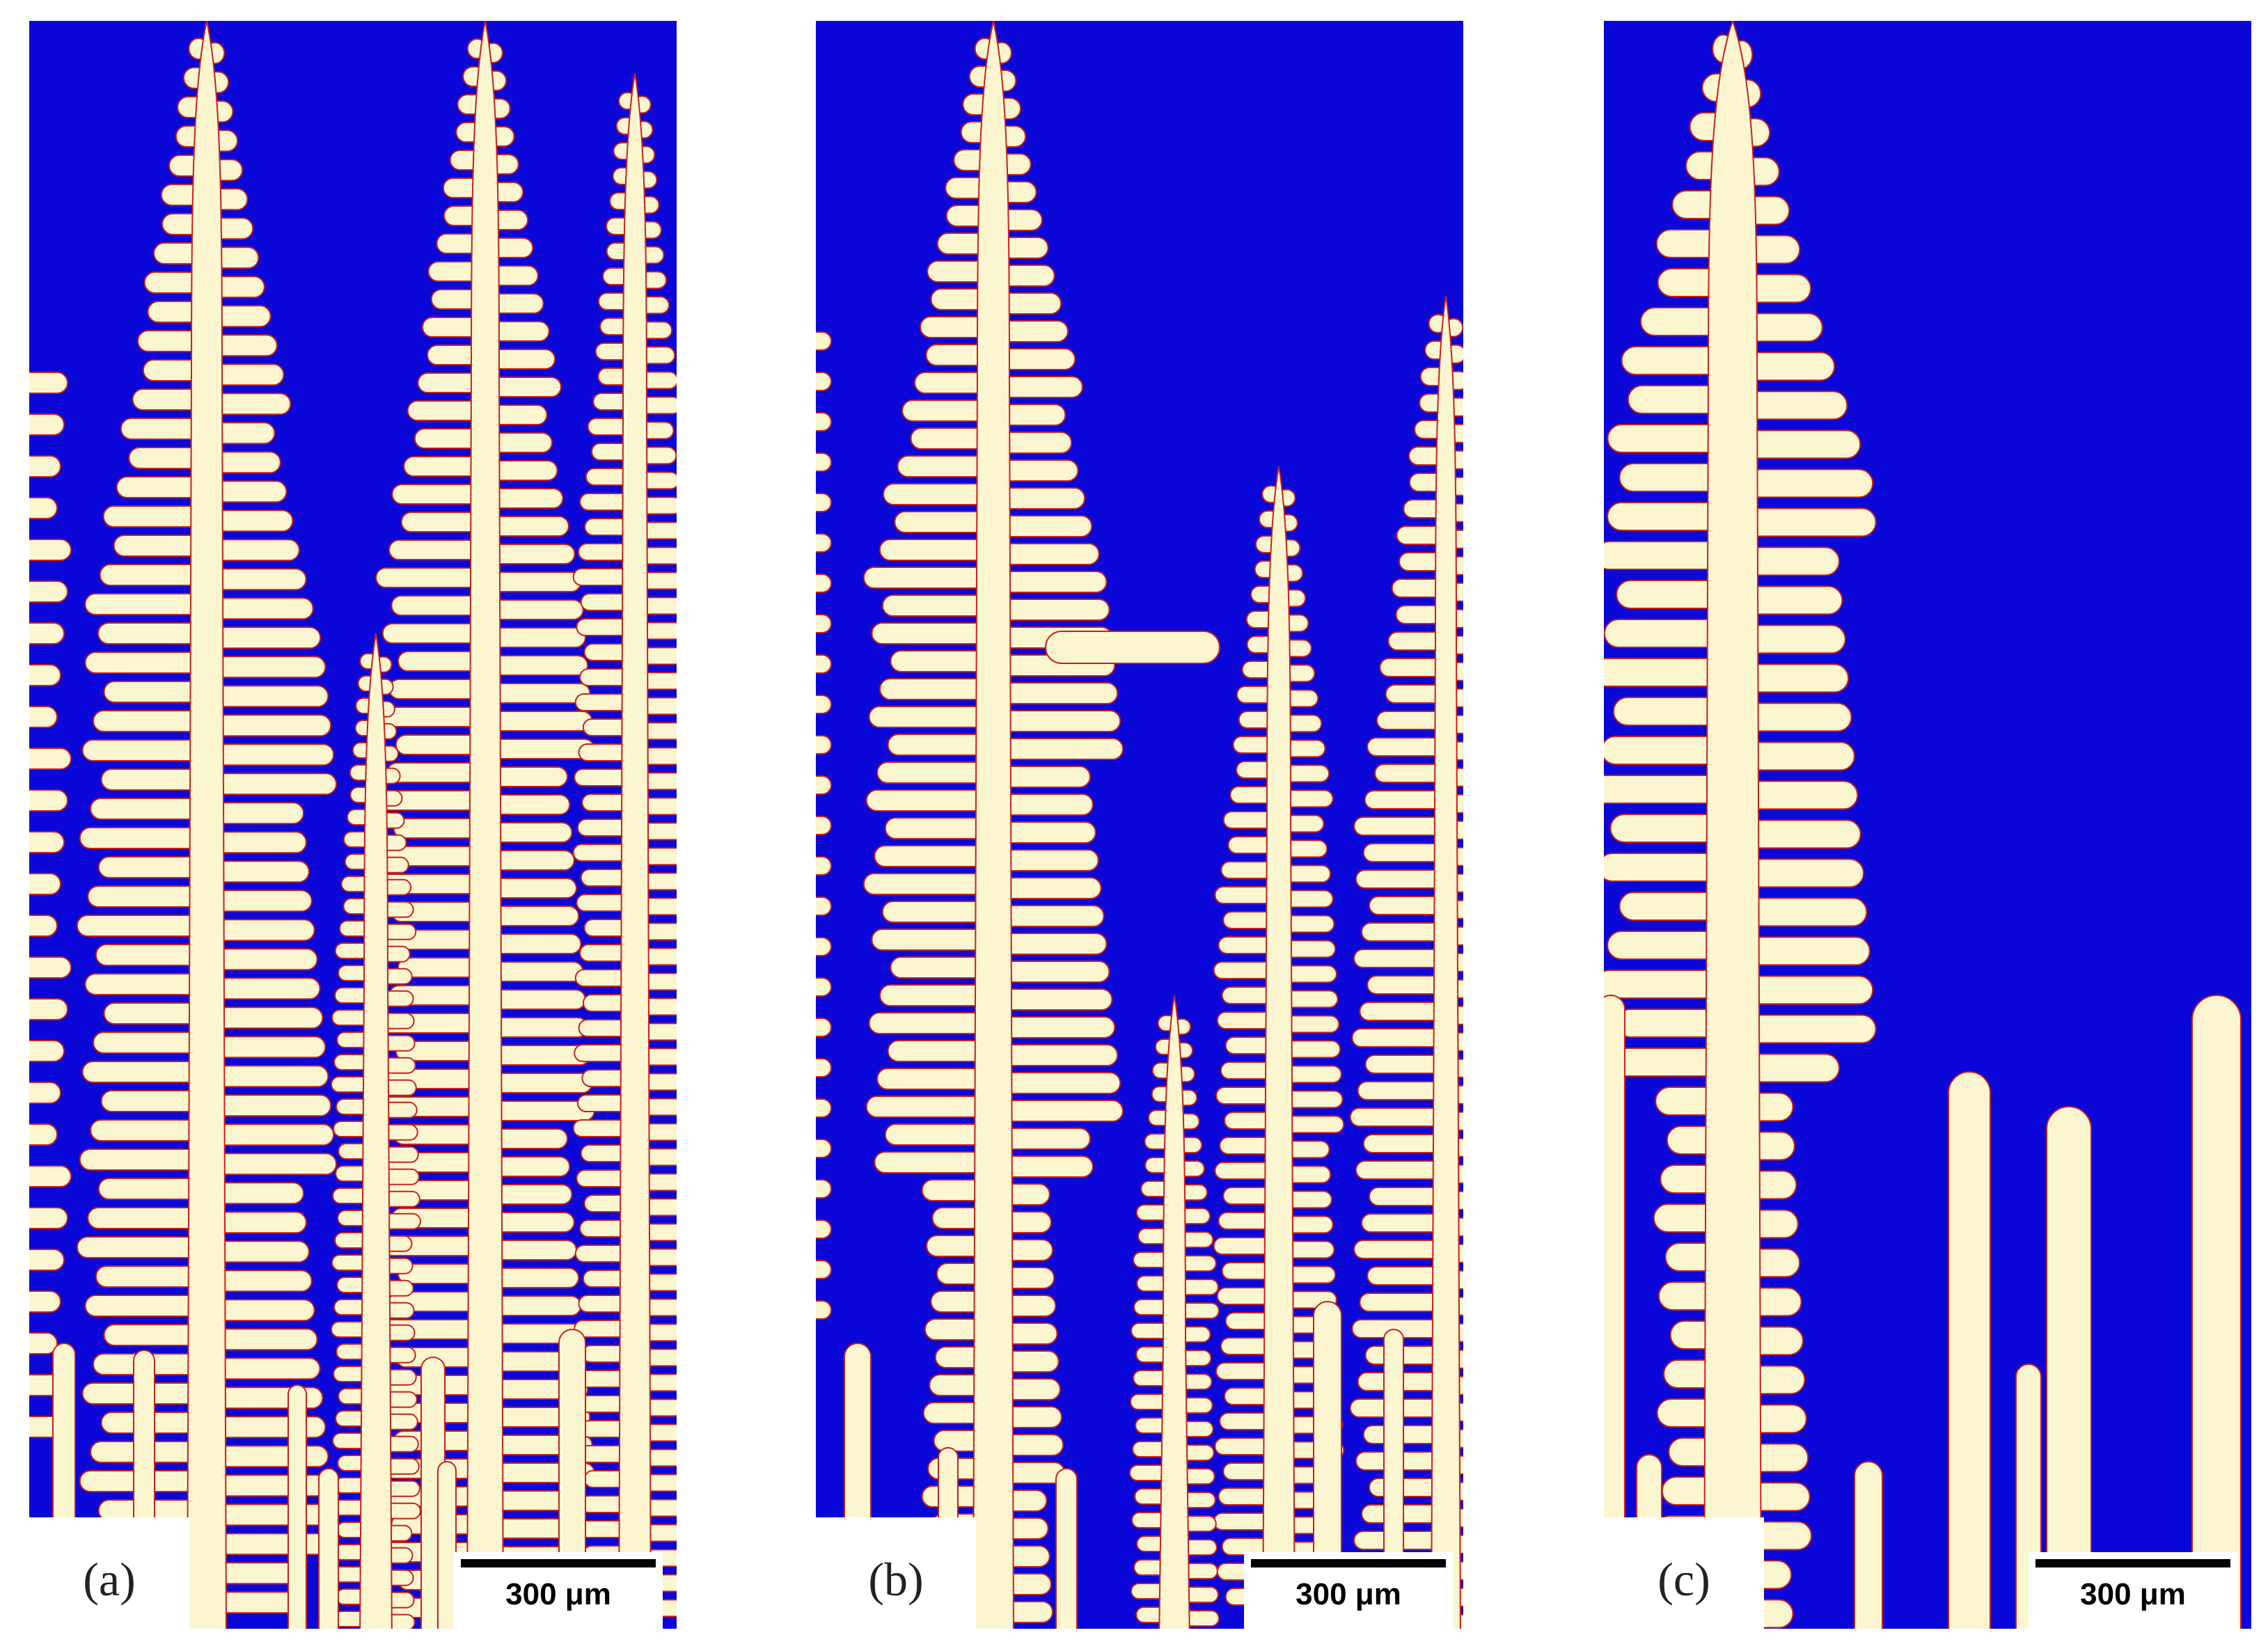 The height and width of the screenshot is (1651, 2268). I want to click on panel-label-c: (c), so click(1684, 1573).